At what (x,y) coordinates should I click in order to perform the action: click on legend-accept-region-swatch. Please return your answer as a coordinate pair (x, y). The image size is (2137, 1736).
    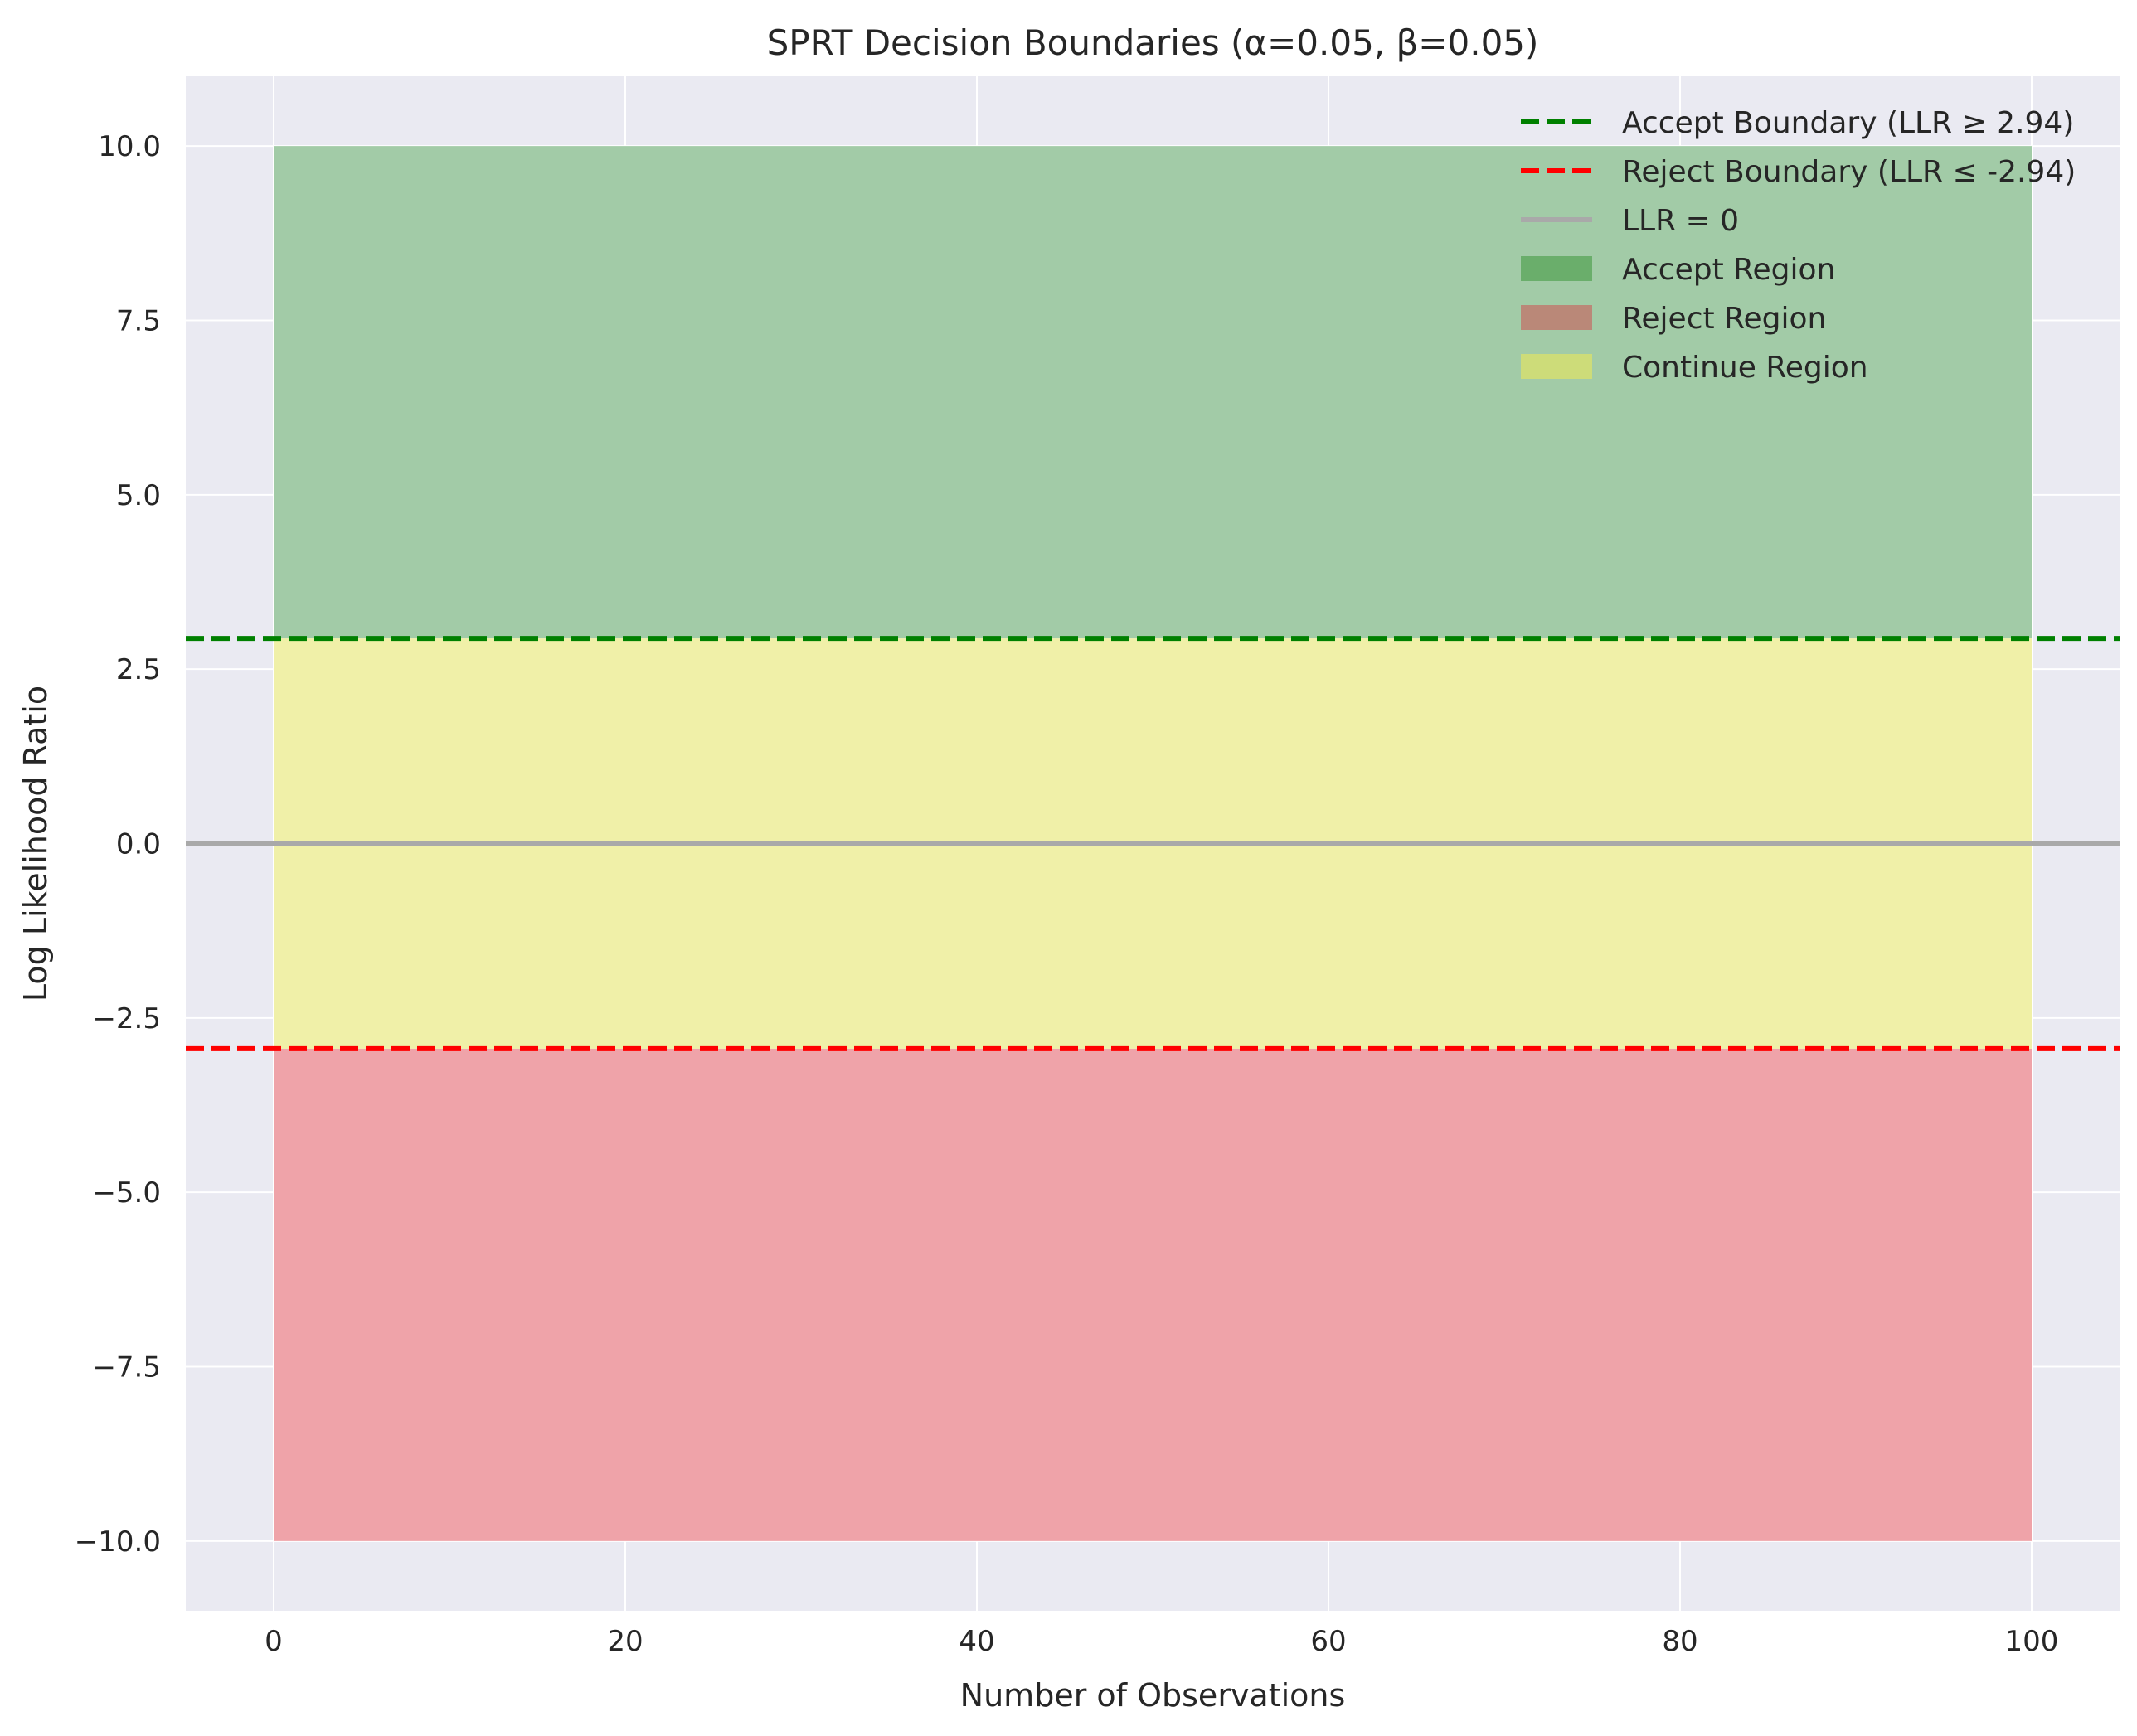
    Looking at the image, I should click on (1557, 268).